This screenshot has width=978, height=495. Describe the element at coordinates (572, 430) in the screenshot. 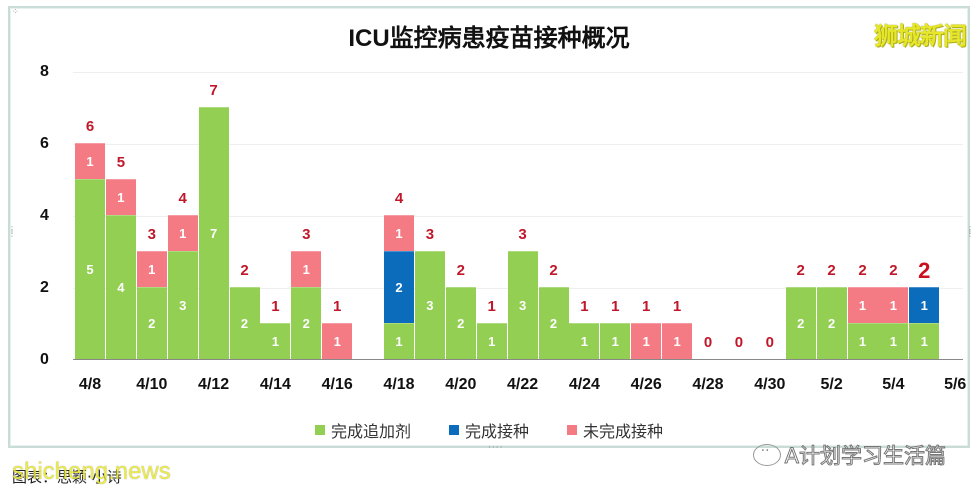

I see `legend-swatch-unvaccinated-icon` at that location.